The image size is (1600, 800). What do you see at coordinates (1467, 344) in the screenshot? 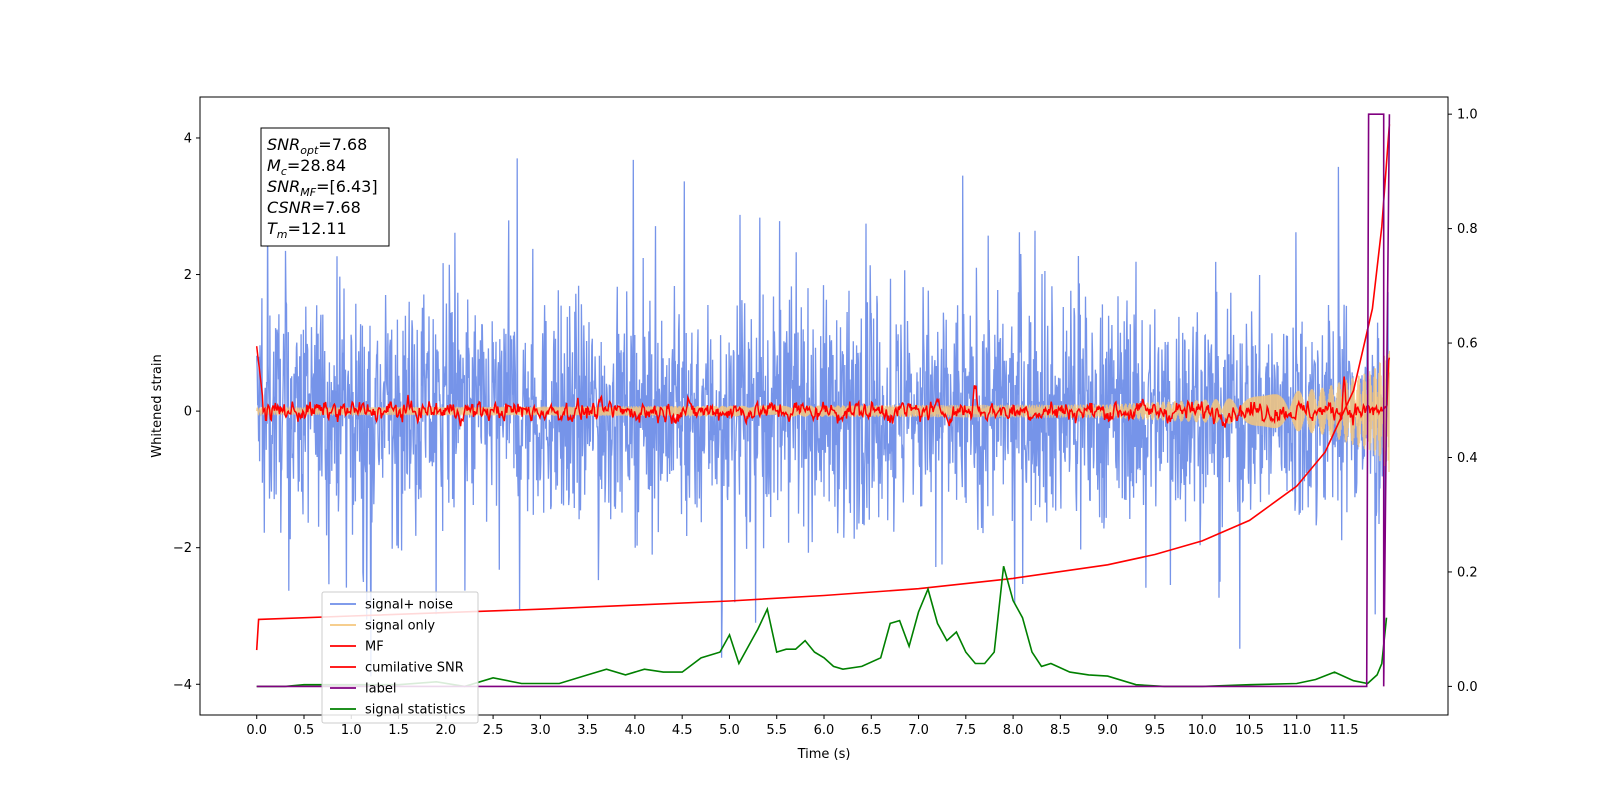
I see `y2-tick-label: 0.6` at bounding box center [1467, 344].